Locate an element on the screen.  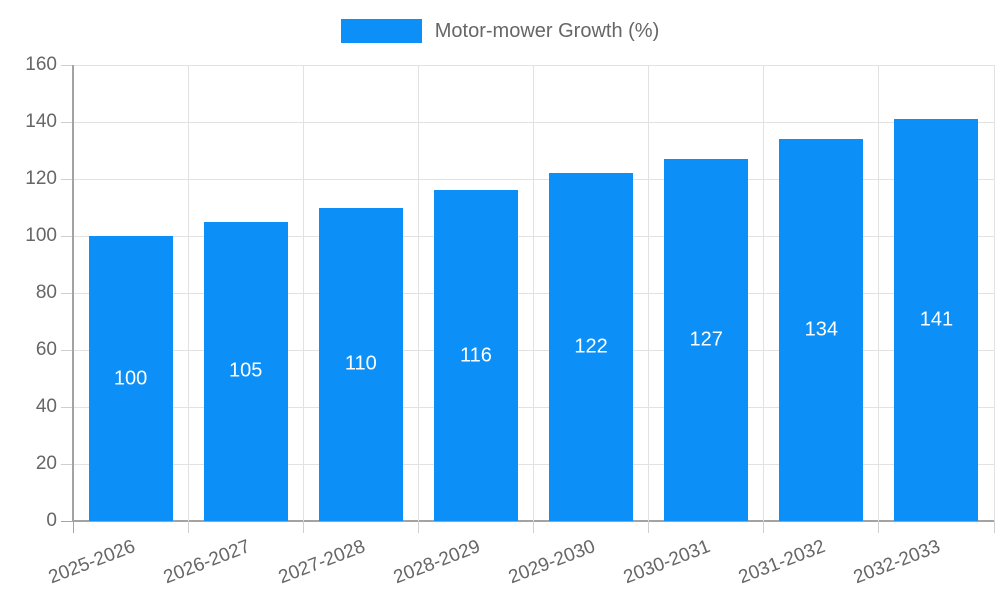
bar-value-label: 100 is located at coordinates (130, 378).